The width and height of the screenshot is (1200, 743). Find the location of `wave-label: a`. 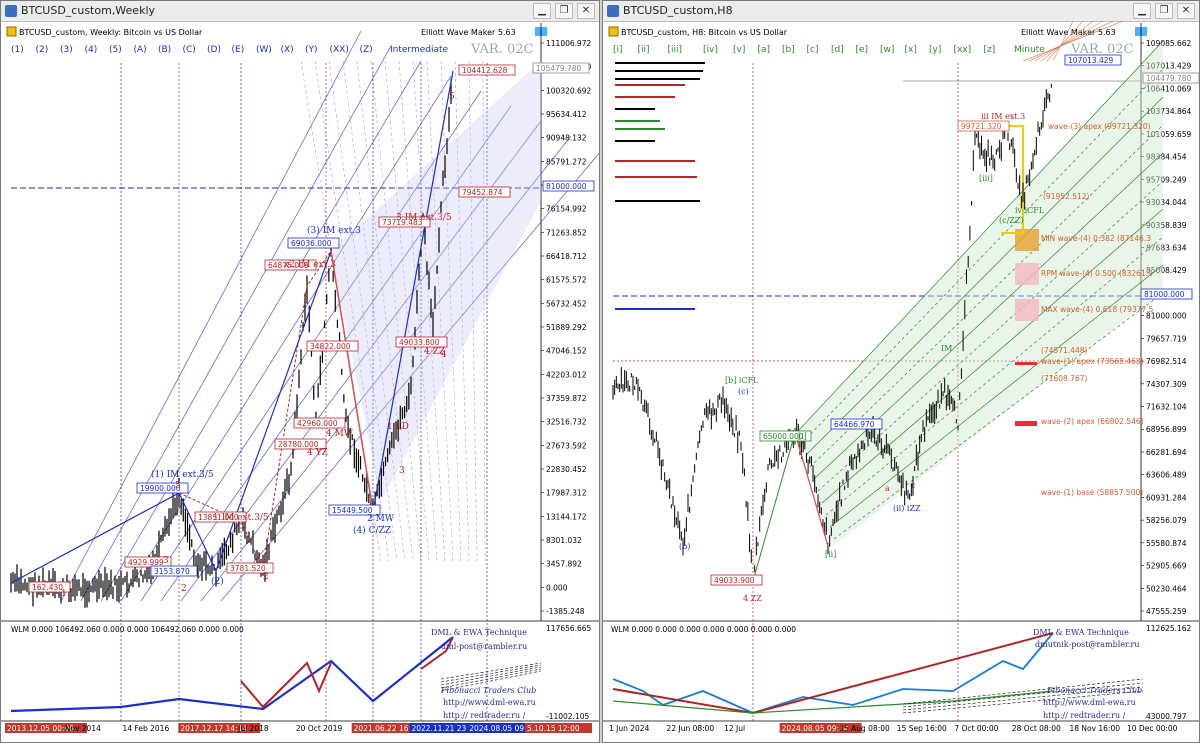

wave-label: a is located at coordinates (887, 488).